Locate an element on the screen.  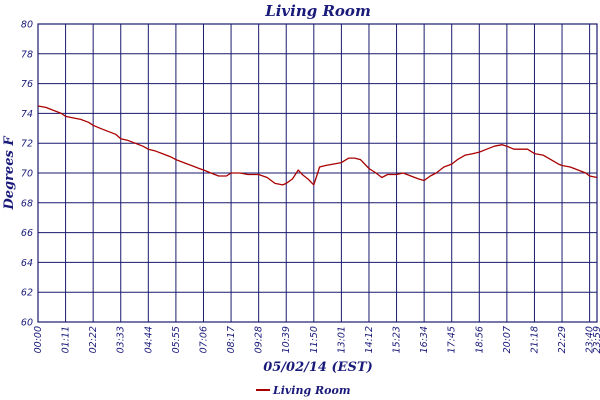
x-tick-label: 15:23 is located at coordinates (397, 339).